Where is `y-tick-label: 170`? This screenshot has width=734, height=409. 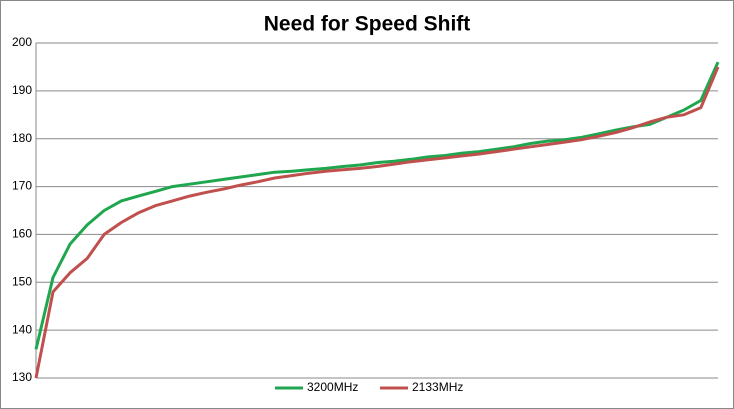
y-tick-label: 170 is located at coordinates (22, 186).